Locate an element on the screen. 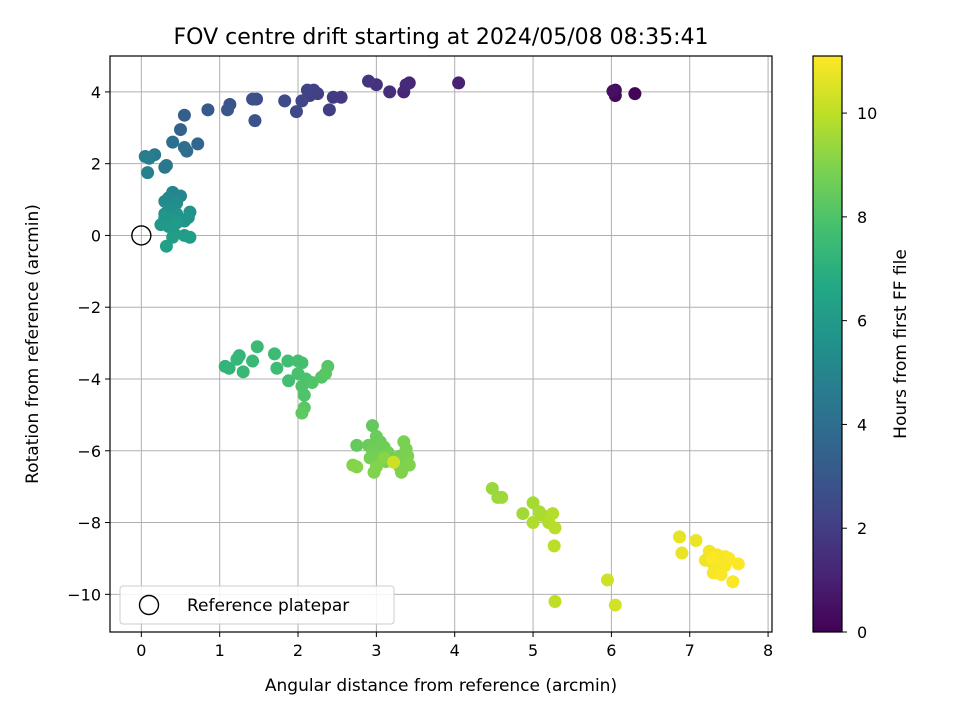 The height and width of the screenshot is (720, 960). y-tick-label: 2 is located at coordinates (96, 164).